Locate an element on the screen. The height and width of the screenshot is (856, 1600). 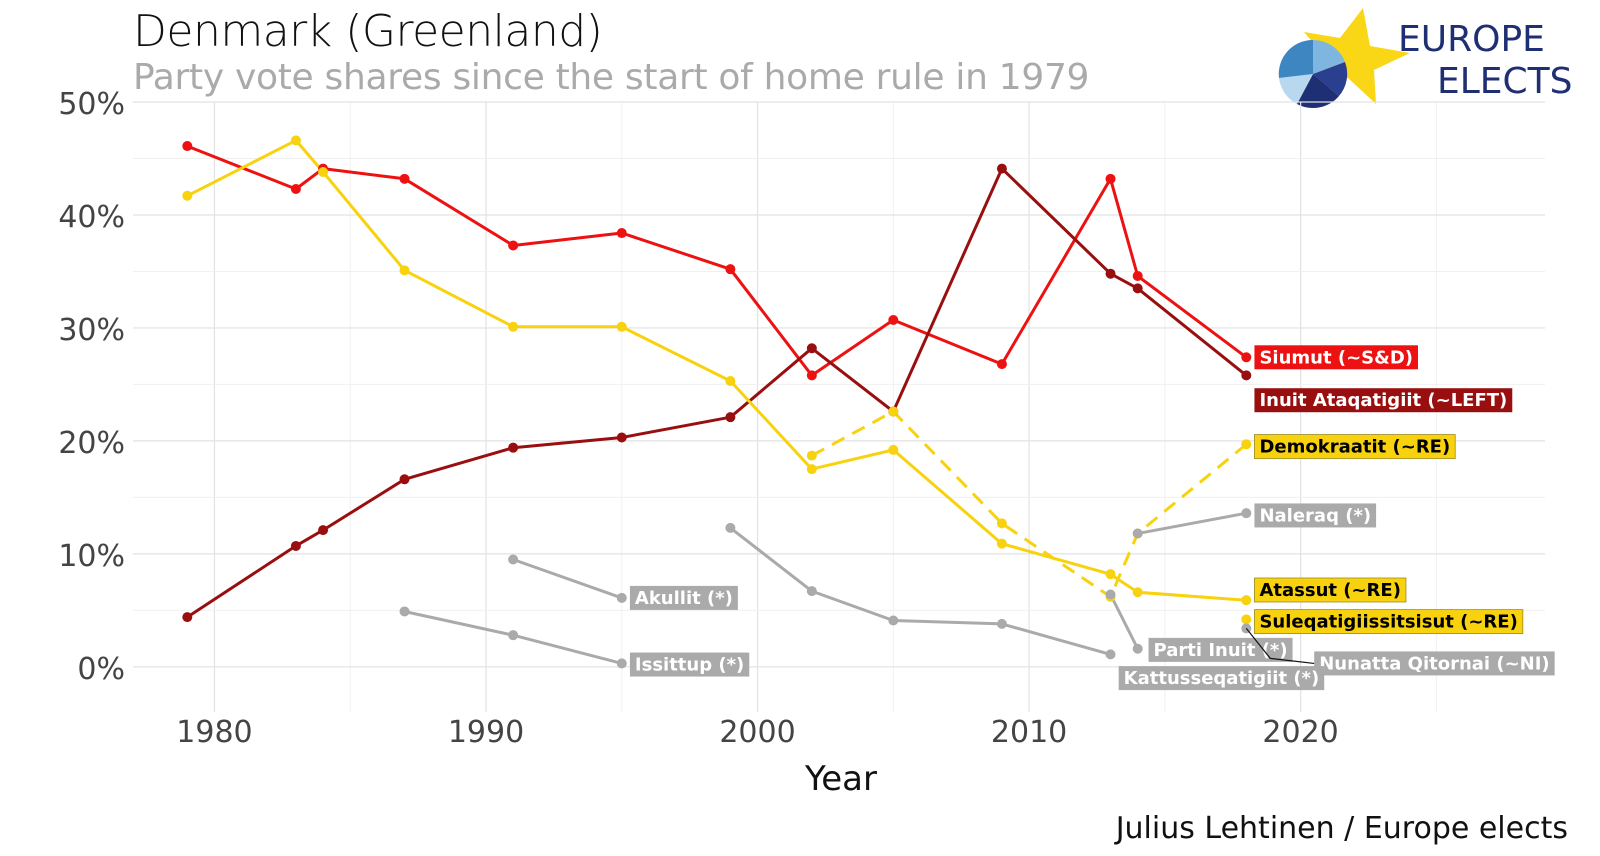
x-tick-label: 2010 is located at coordinates (1029, 732).